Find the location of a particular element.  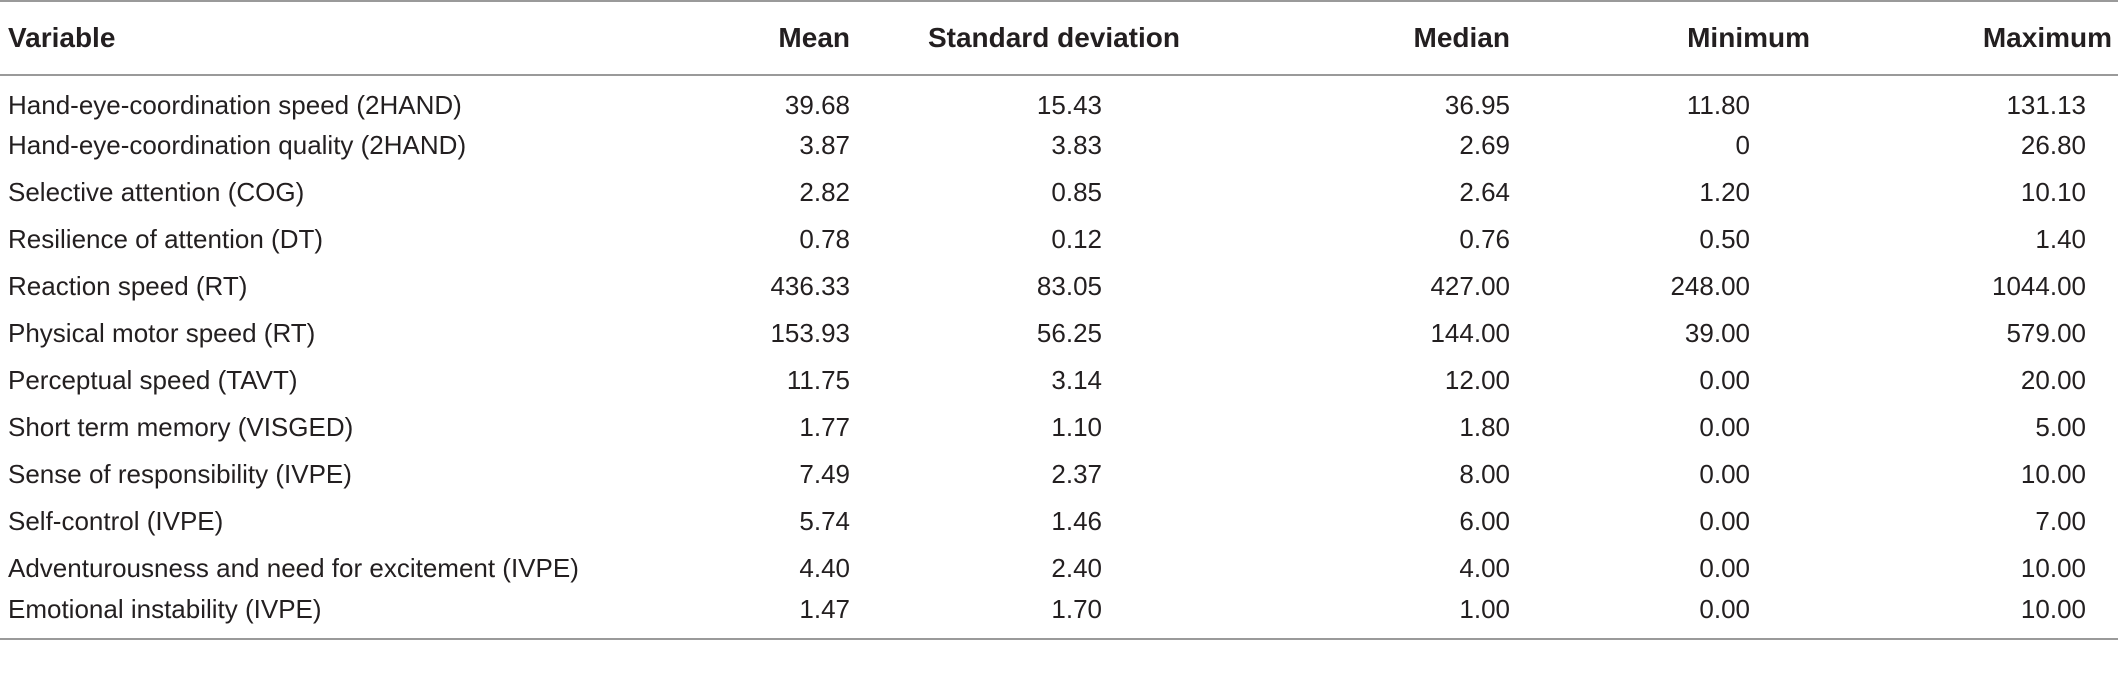

cell-standard-deviation: 3.83 is located at coordinates (1076, 145).